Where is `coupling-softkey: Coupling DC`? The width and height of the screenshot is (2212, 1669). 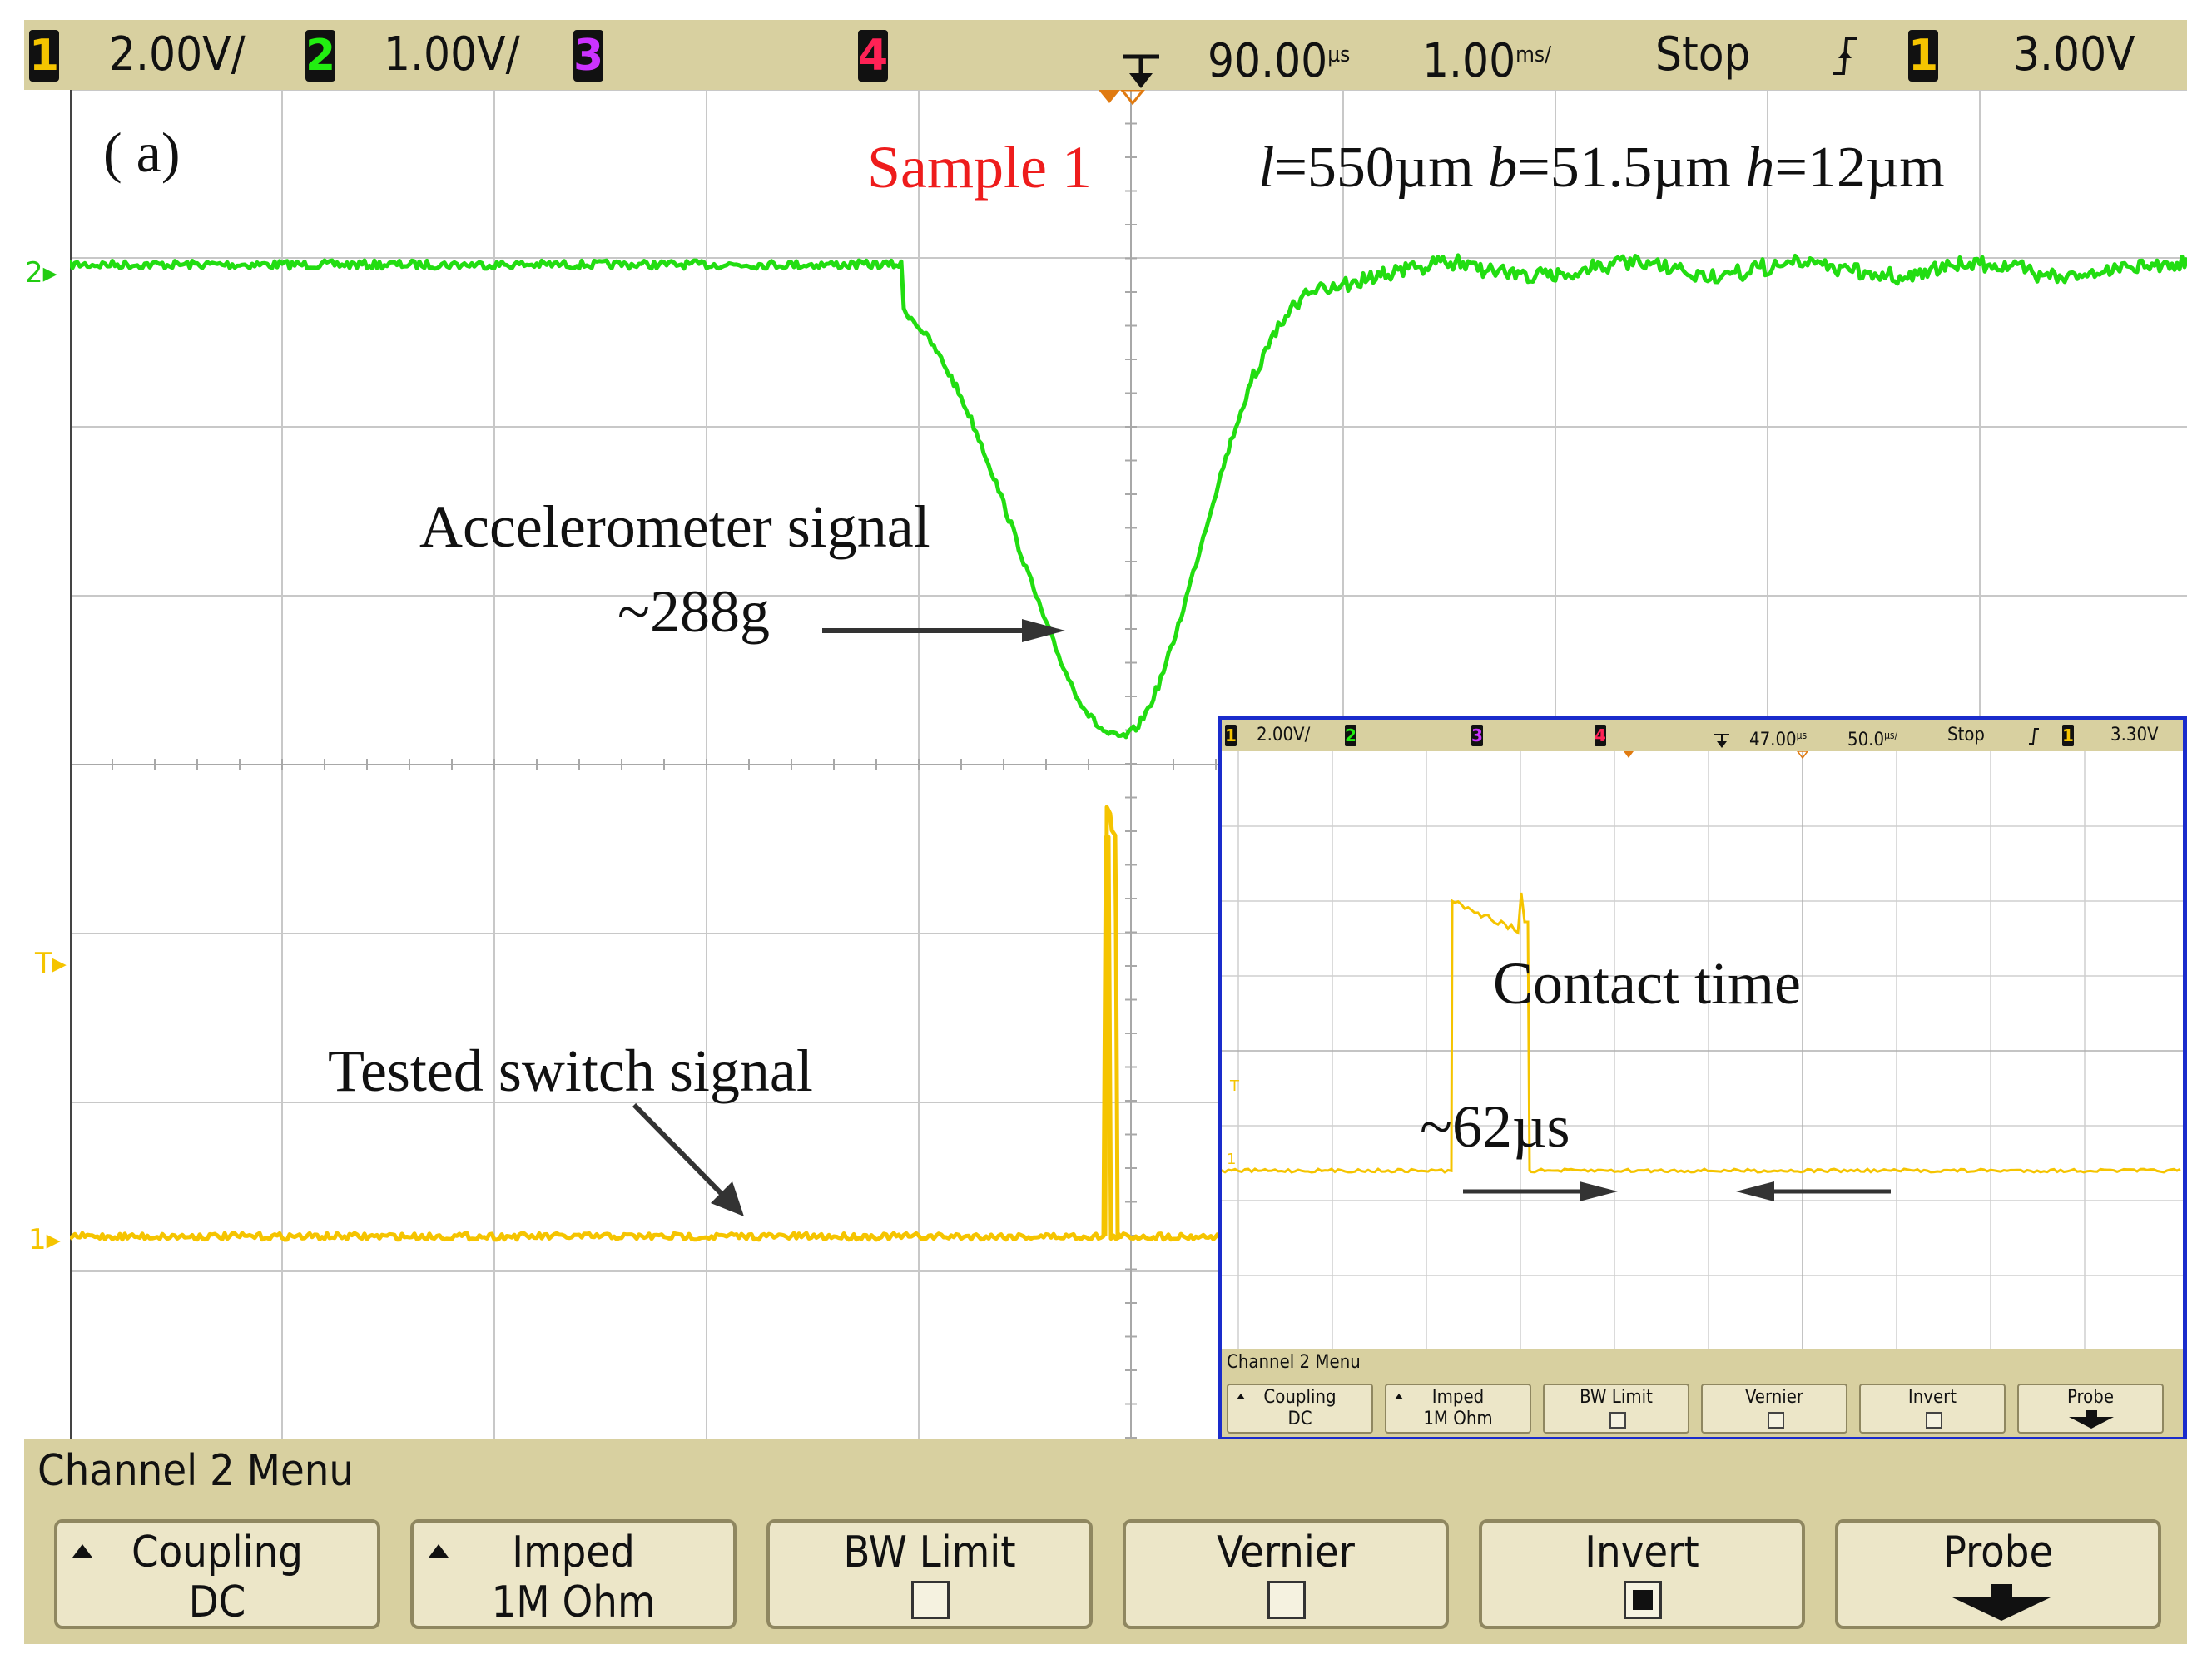
coupling-softkey: Coupling DC is located at coordinates (217, 1574).